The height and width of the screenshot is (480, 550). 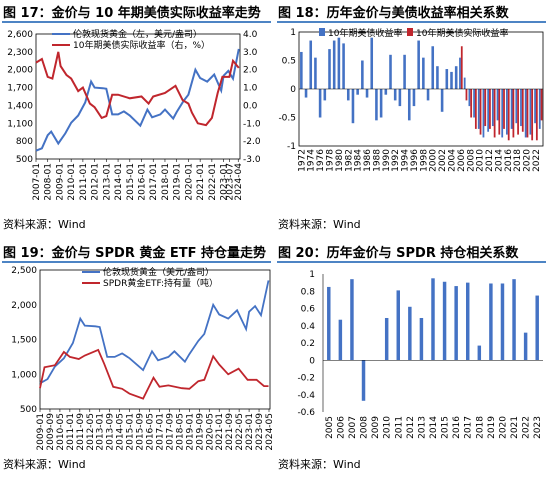 I want to click on y-tick-label: -1, so click(x=291, y=147).